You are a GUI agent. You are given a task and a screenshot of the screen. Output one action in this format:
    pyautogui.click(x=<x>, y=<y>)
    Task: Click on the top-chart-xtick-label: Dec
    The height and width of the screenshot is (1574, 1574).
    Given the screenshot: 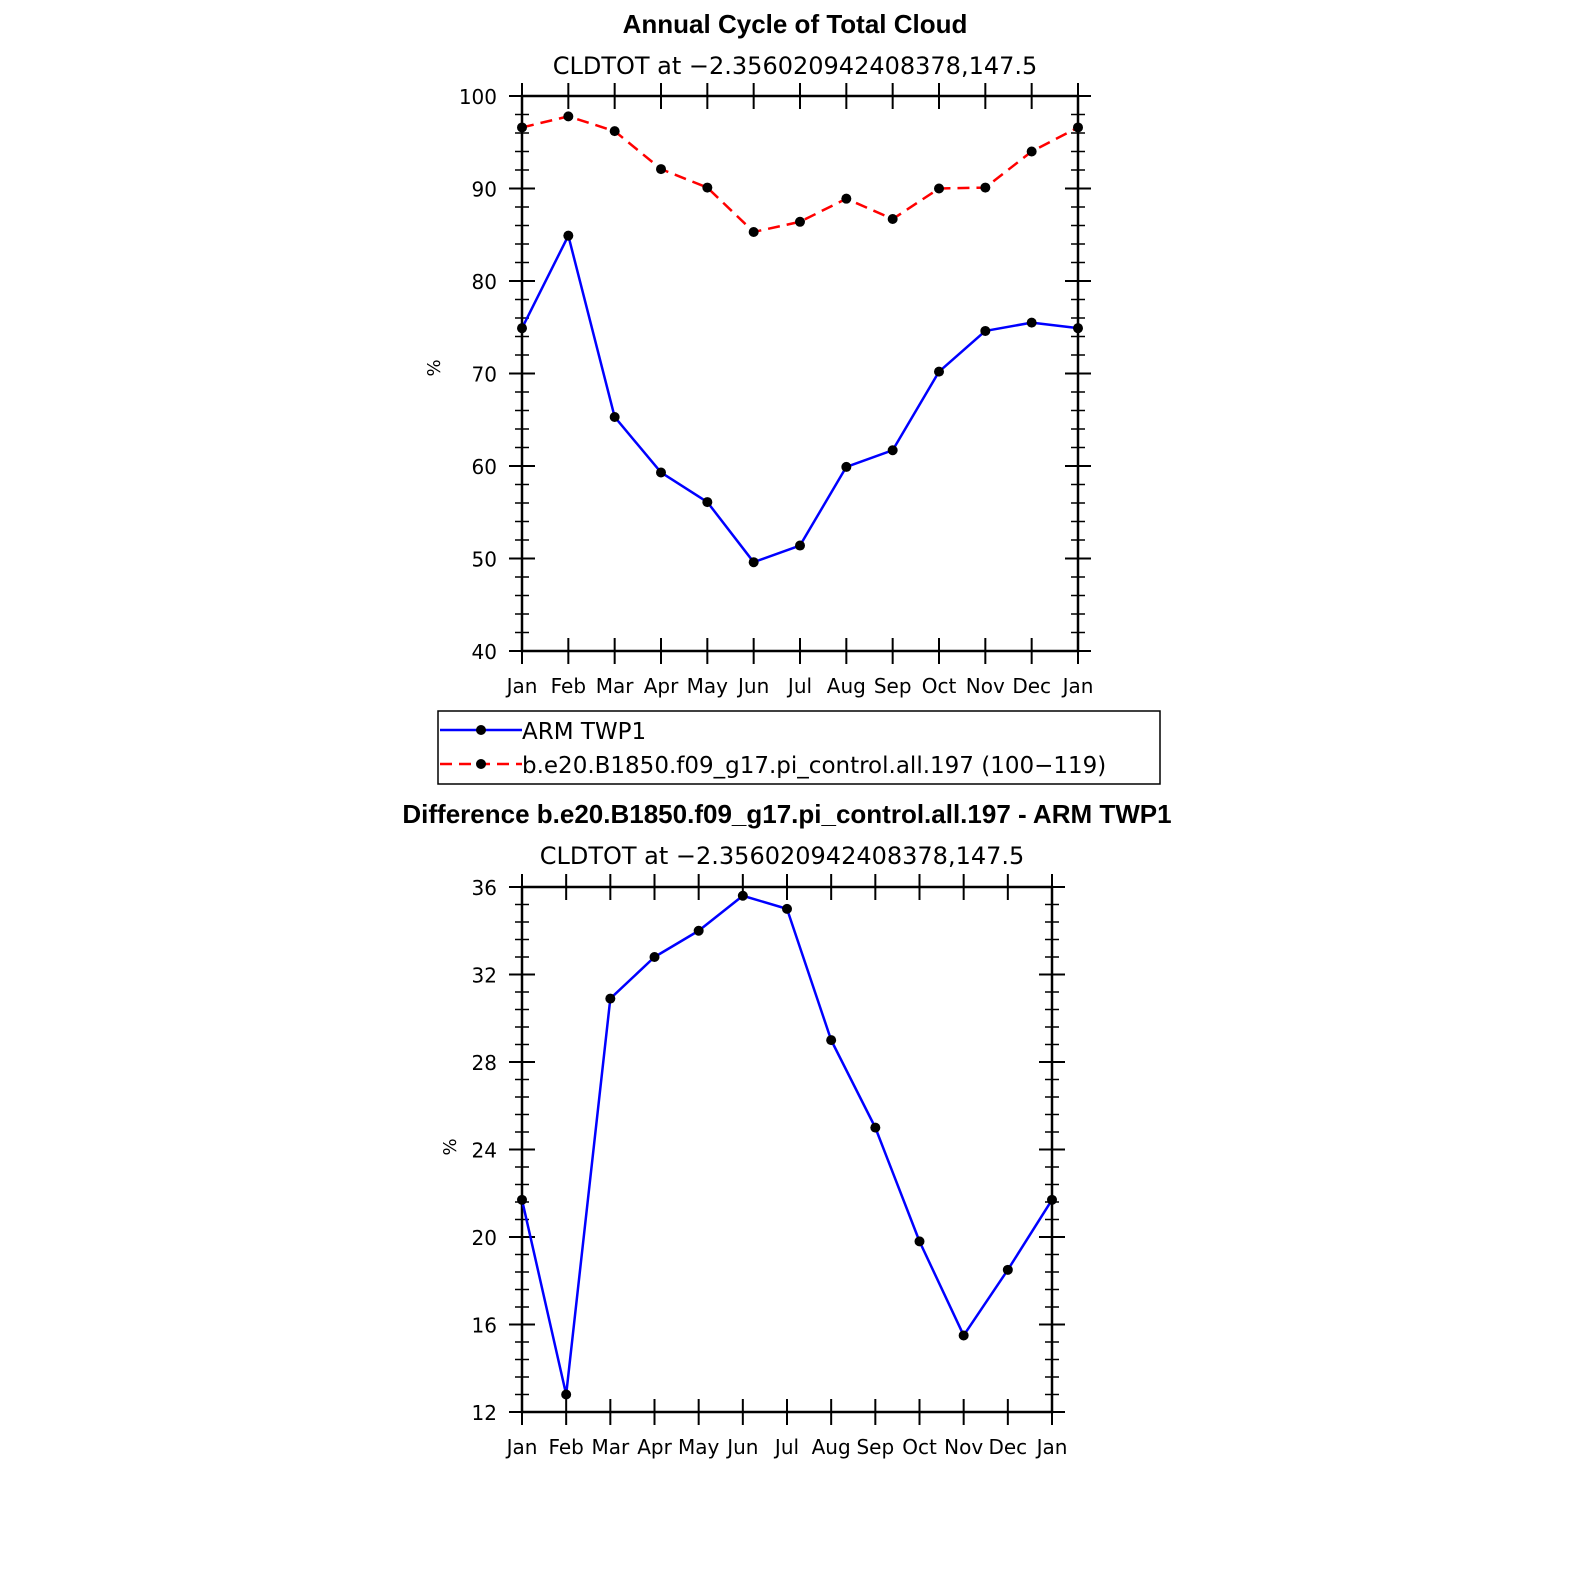 What is the action you would take?
    pyautogui.click(x=1031, y=686)
    